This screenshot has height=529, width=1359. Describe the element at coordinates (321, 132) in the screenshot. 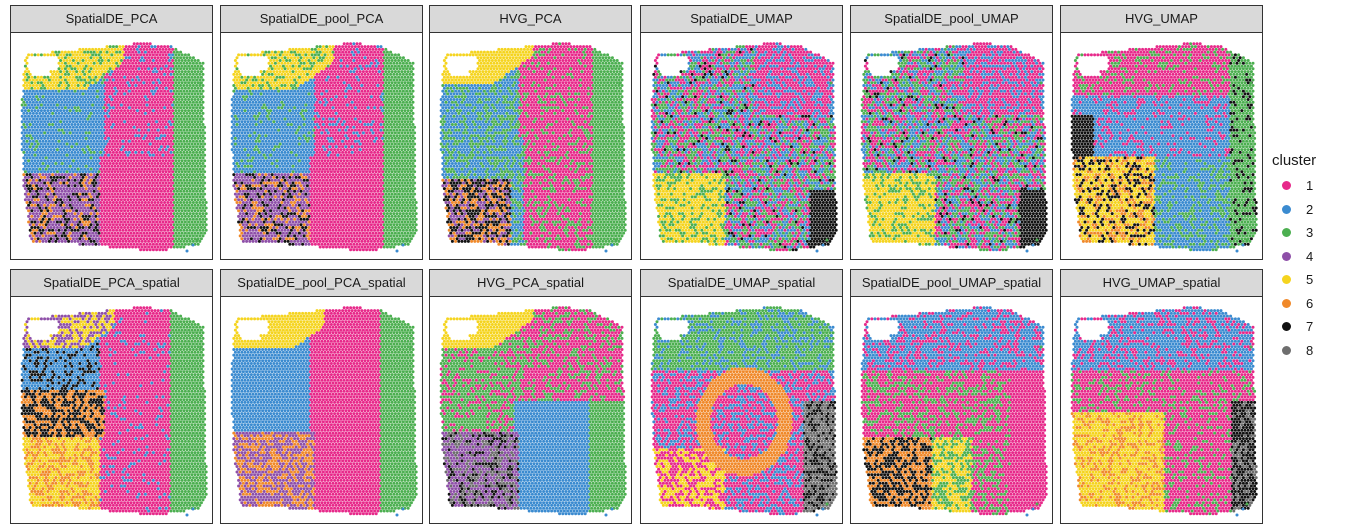

I see `facet-panel: SpatialDE_pool_PCA` at that location.